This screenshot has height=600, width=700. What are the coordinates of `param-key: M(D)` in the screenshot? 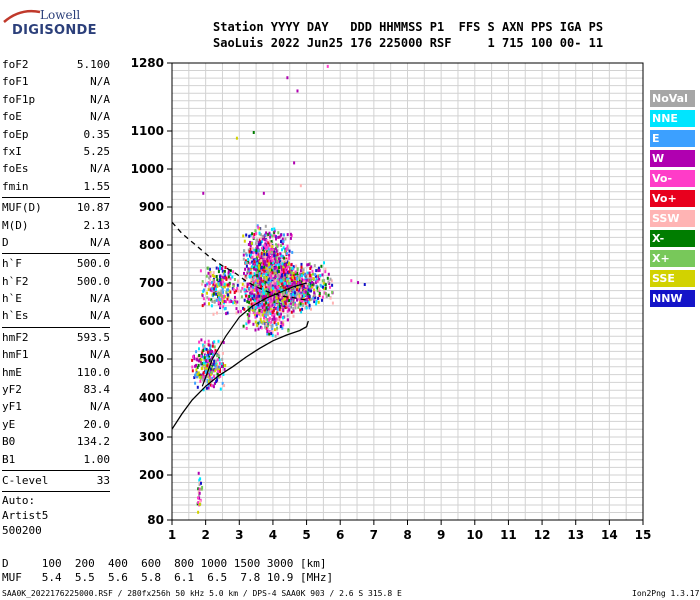 It's located at (15, 225).